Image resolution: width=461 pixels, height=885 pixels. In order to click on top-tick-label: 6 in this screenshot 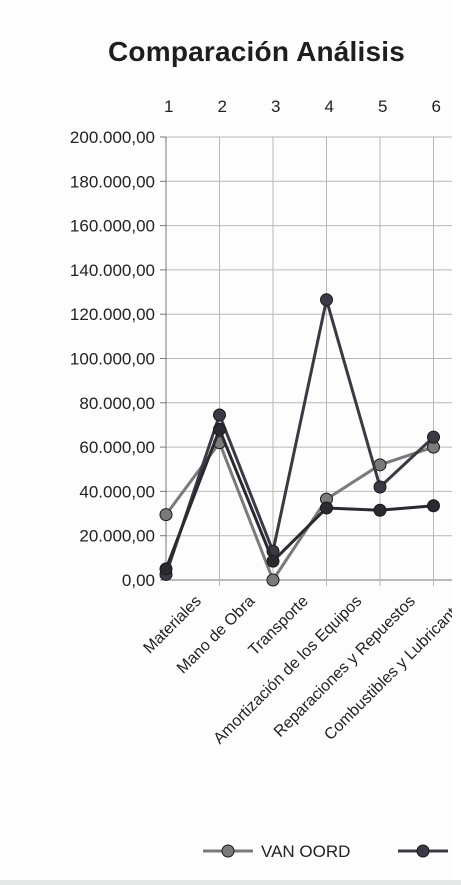, I will do `click(435, 106)`.